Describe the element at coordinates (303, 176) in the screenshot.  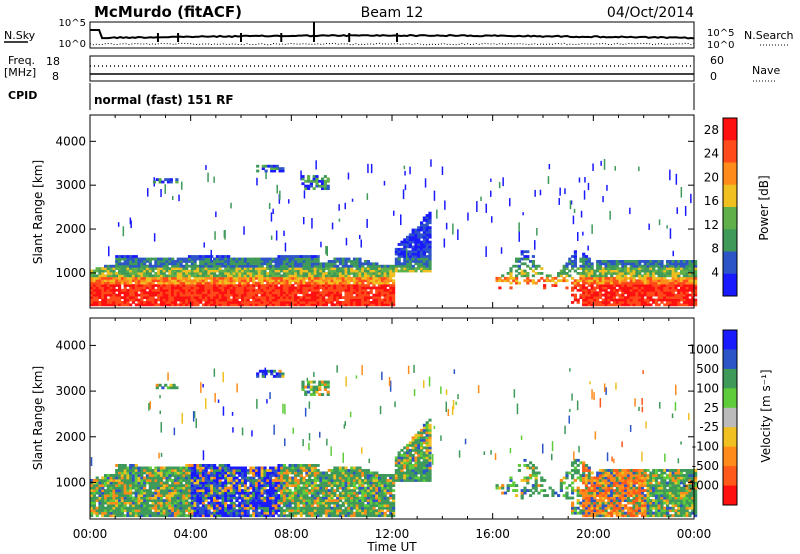
I see `patch-cell` at that location.